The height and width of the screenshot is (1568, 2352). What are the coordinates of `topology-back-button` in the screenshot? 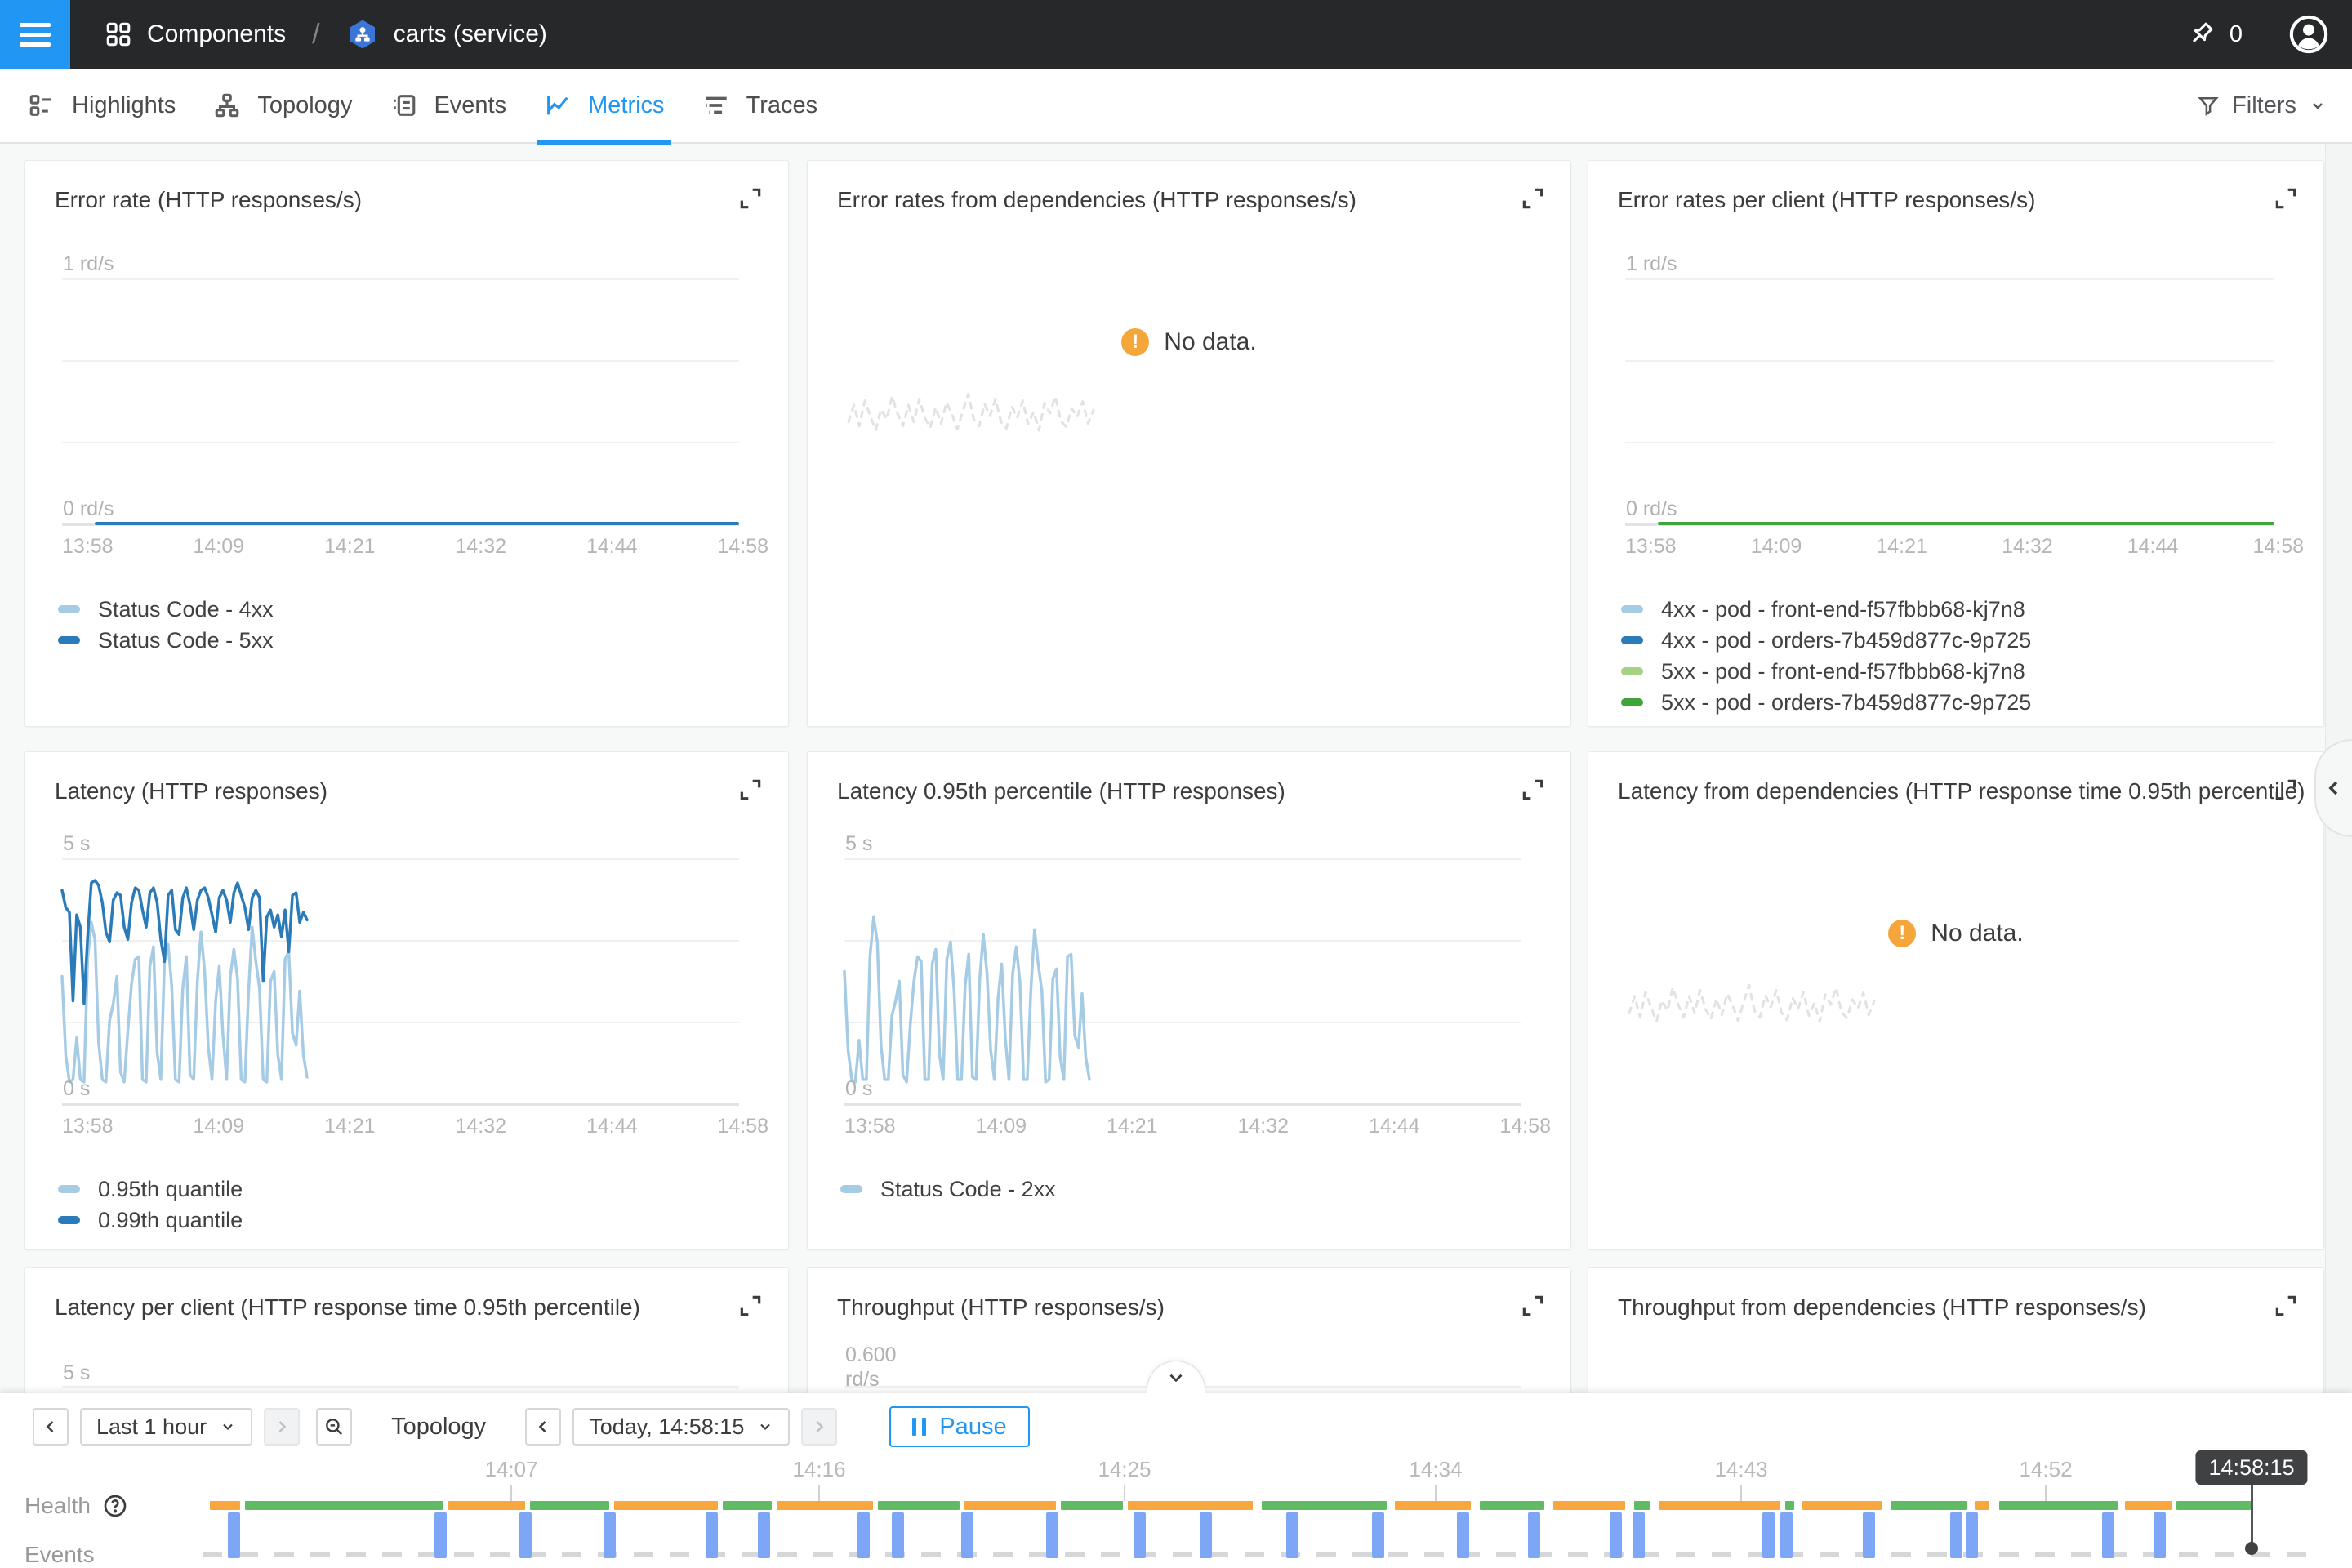 It's located at (543, 1427).